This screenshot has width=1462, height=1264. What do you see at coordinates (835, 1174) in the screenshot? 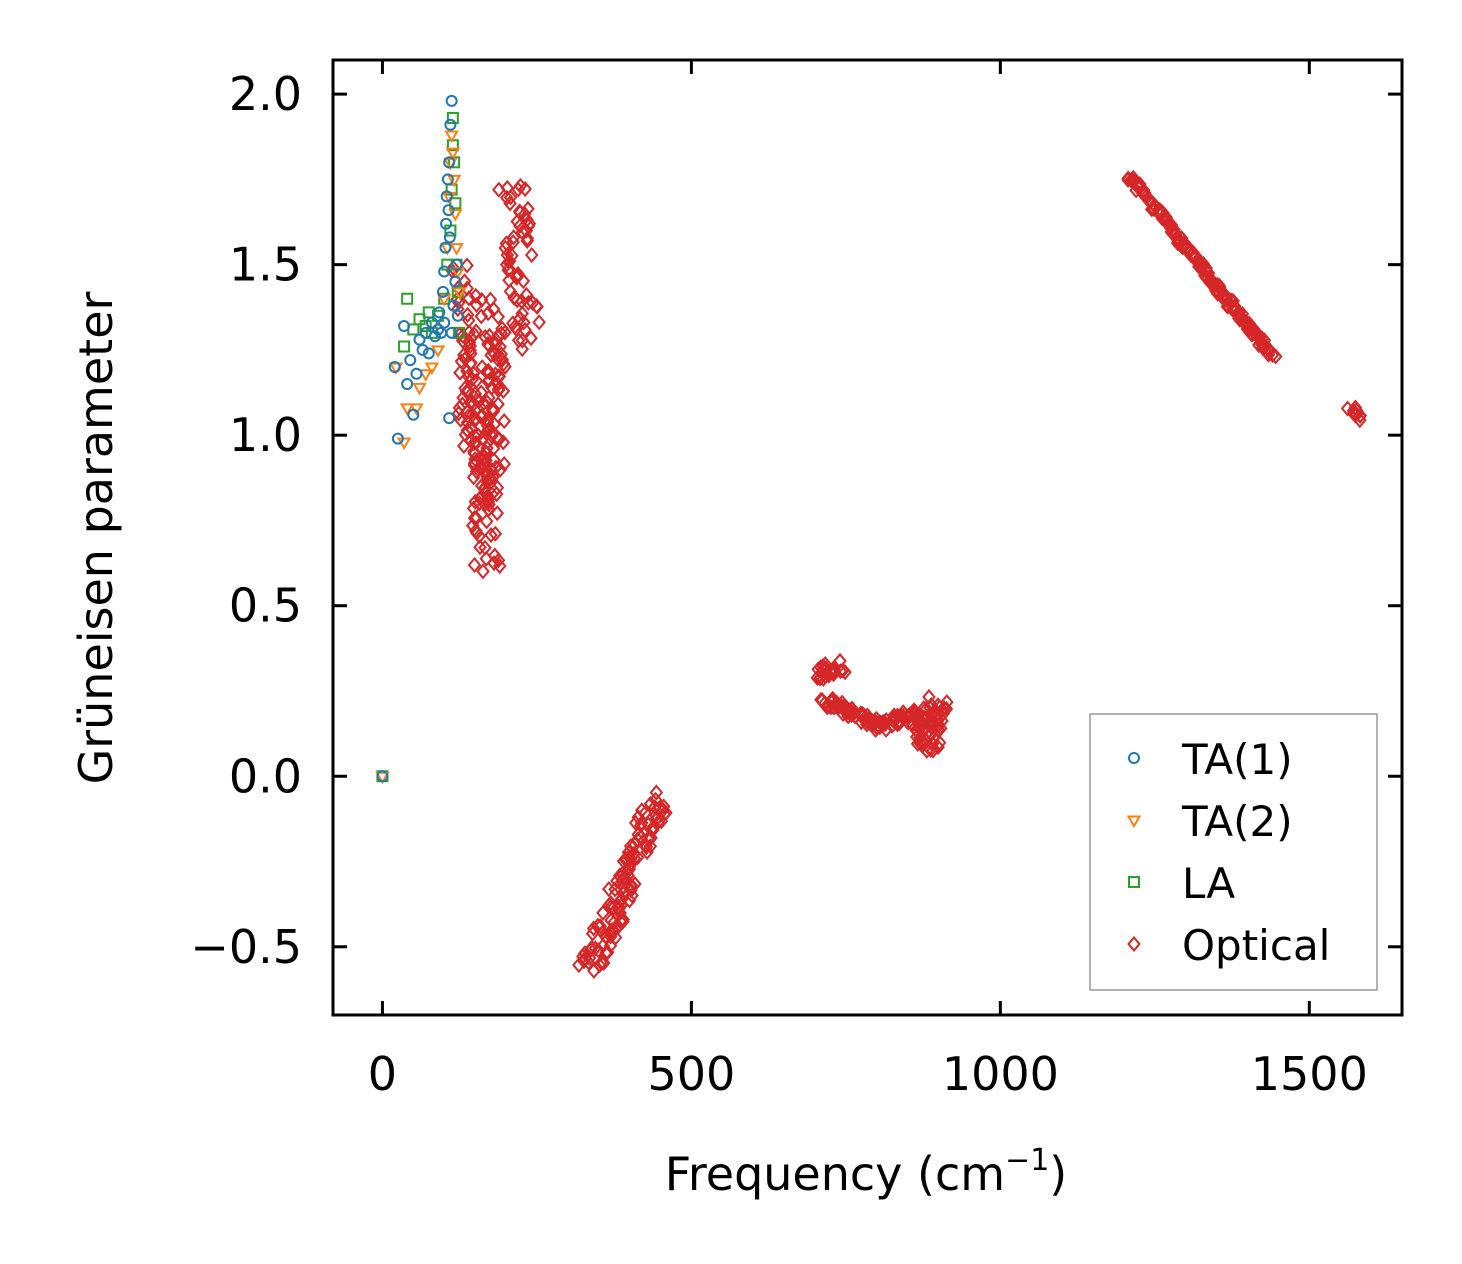
I see `x-axis-label-main: Frequency (cm` at bounding box center [835, 1174].